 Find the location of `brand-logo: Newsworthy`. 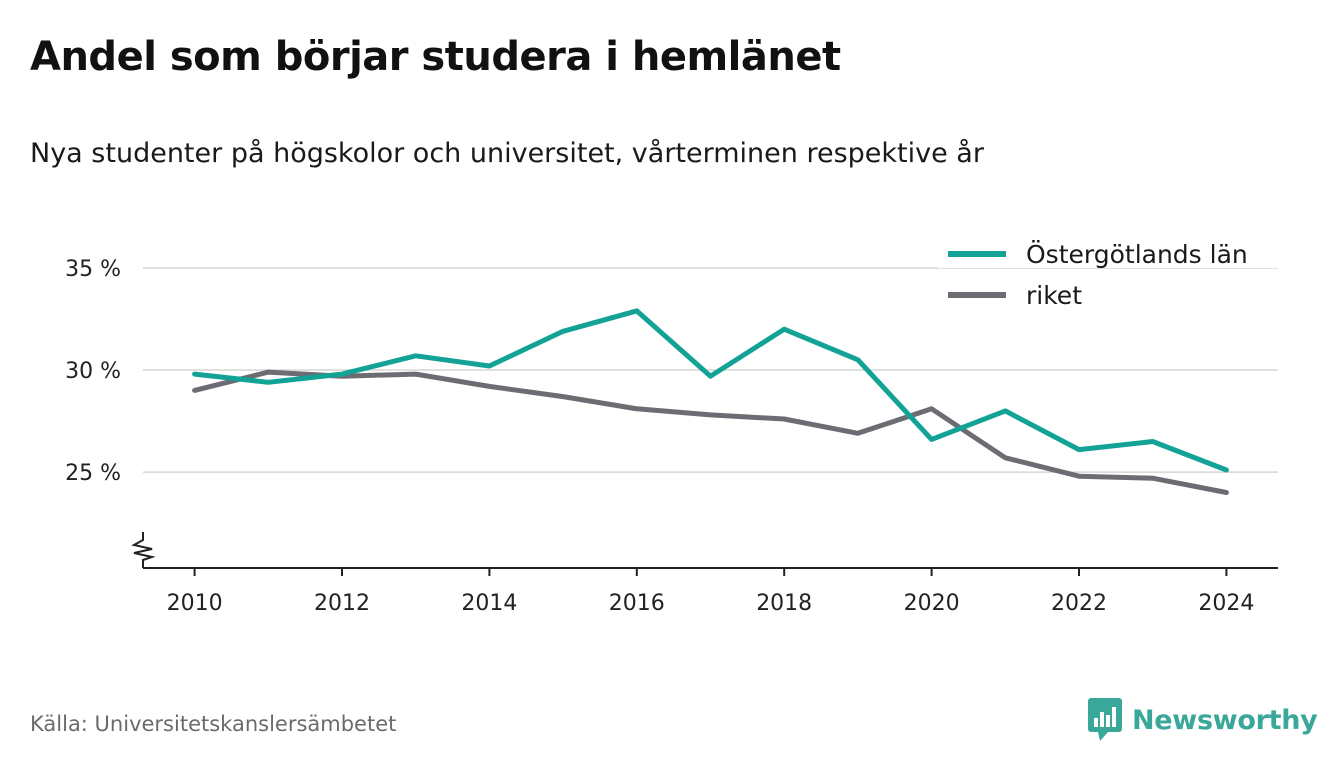

brand-logo: Newsworthy is located at coordinates (1203, 720).